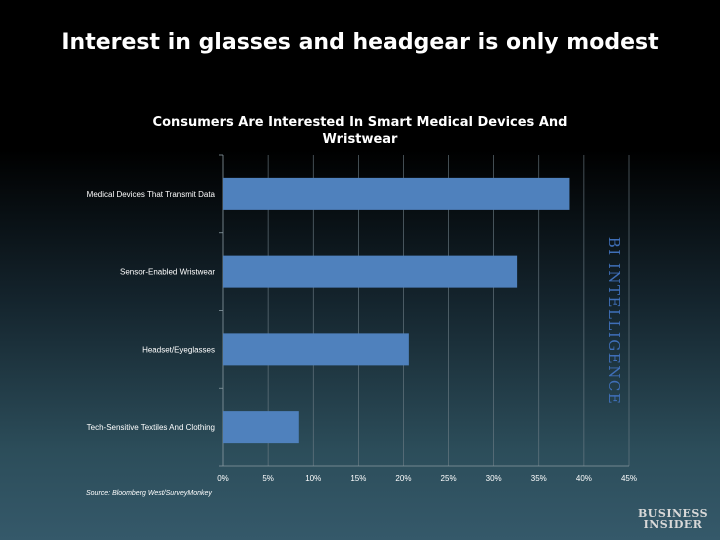  What do you see at coordinates (673, 513) in the screenshot?
I see `logo-line-1: BUSINESS` at bounding box center [673, 513].